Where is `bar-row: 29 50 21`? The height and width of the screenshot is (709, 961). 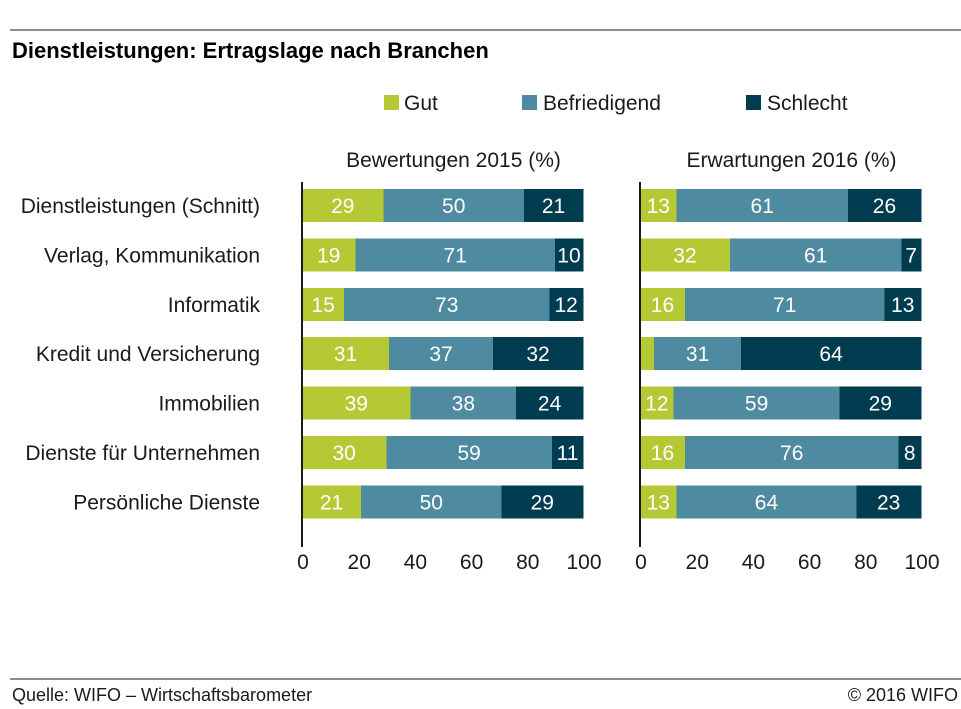 bar-row: 29 50 21 is located at coordinates (443, 205).